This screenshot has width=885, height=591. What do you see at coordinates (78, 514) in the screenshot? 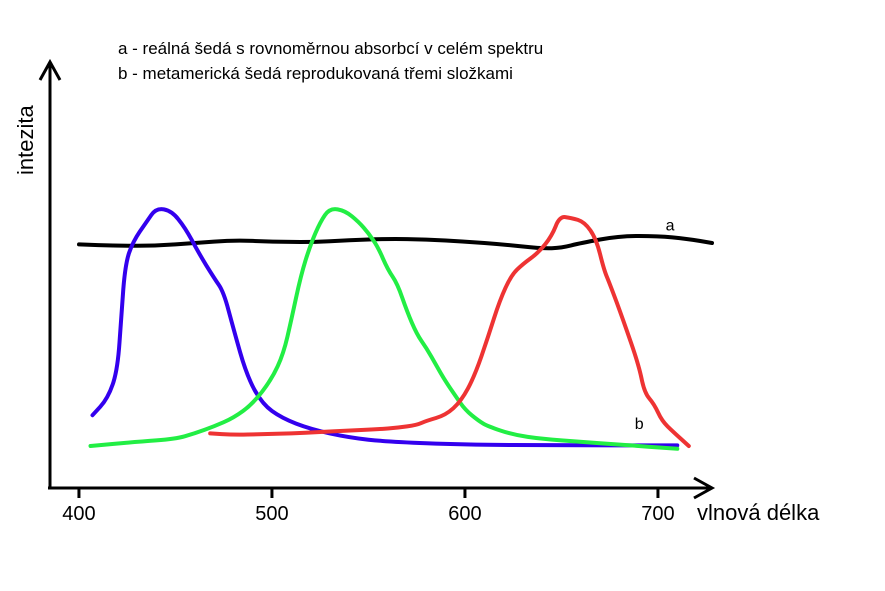
I see `x-tick-label-400: 400` at bounding box center [78, 514].